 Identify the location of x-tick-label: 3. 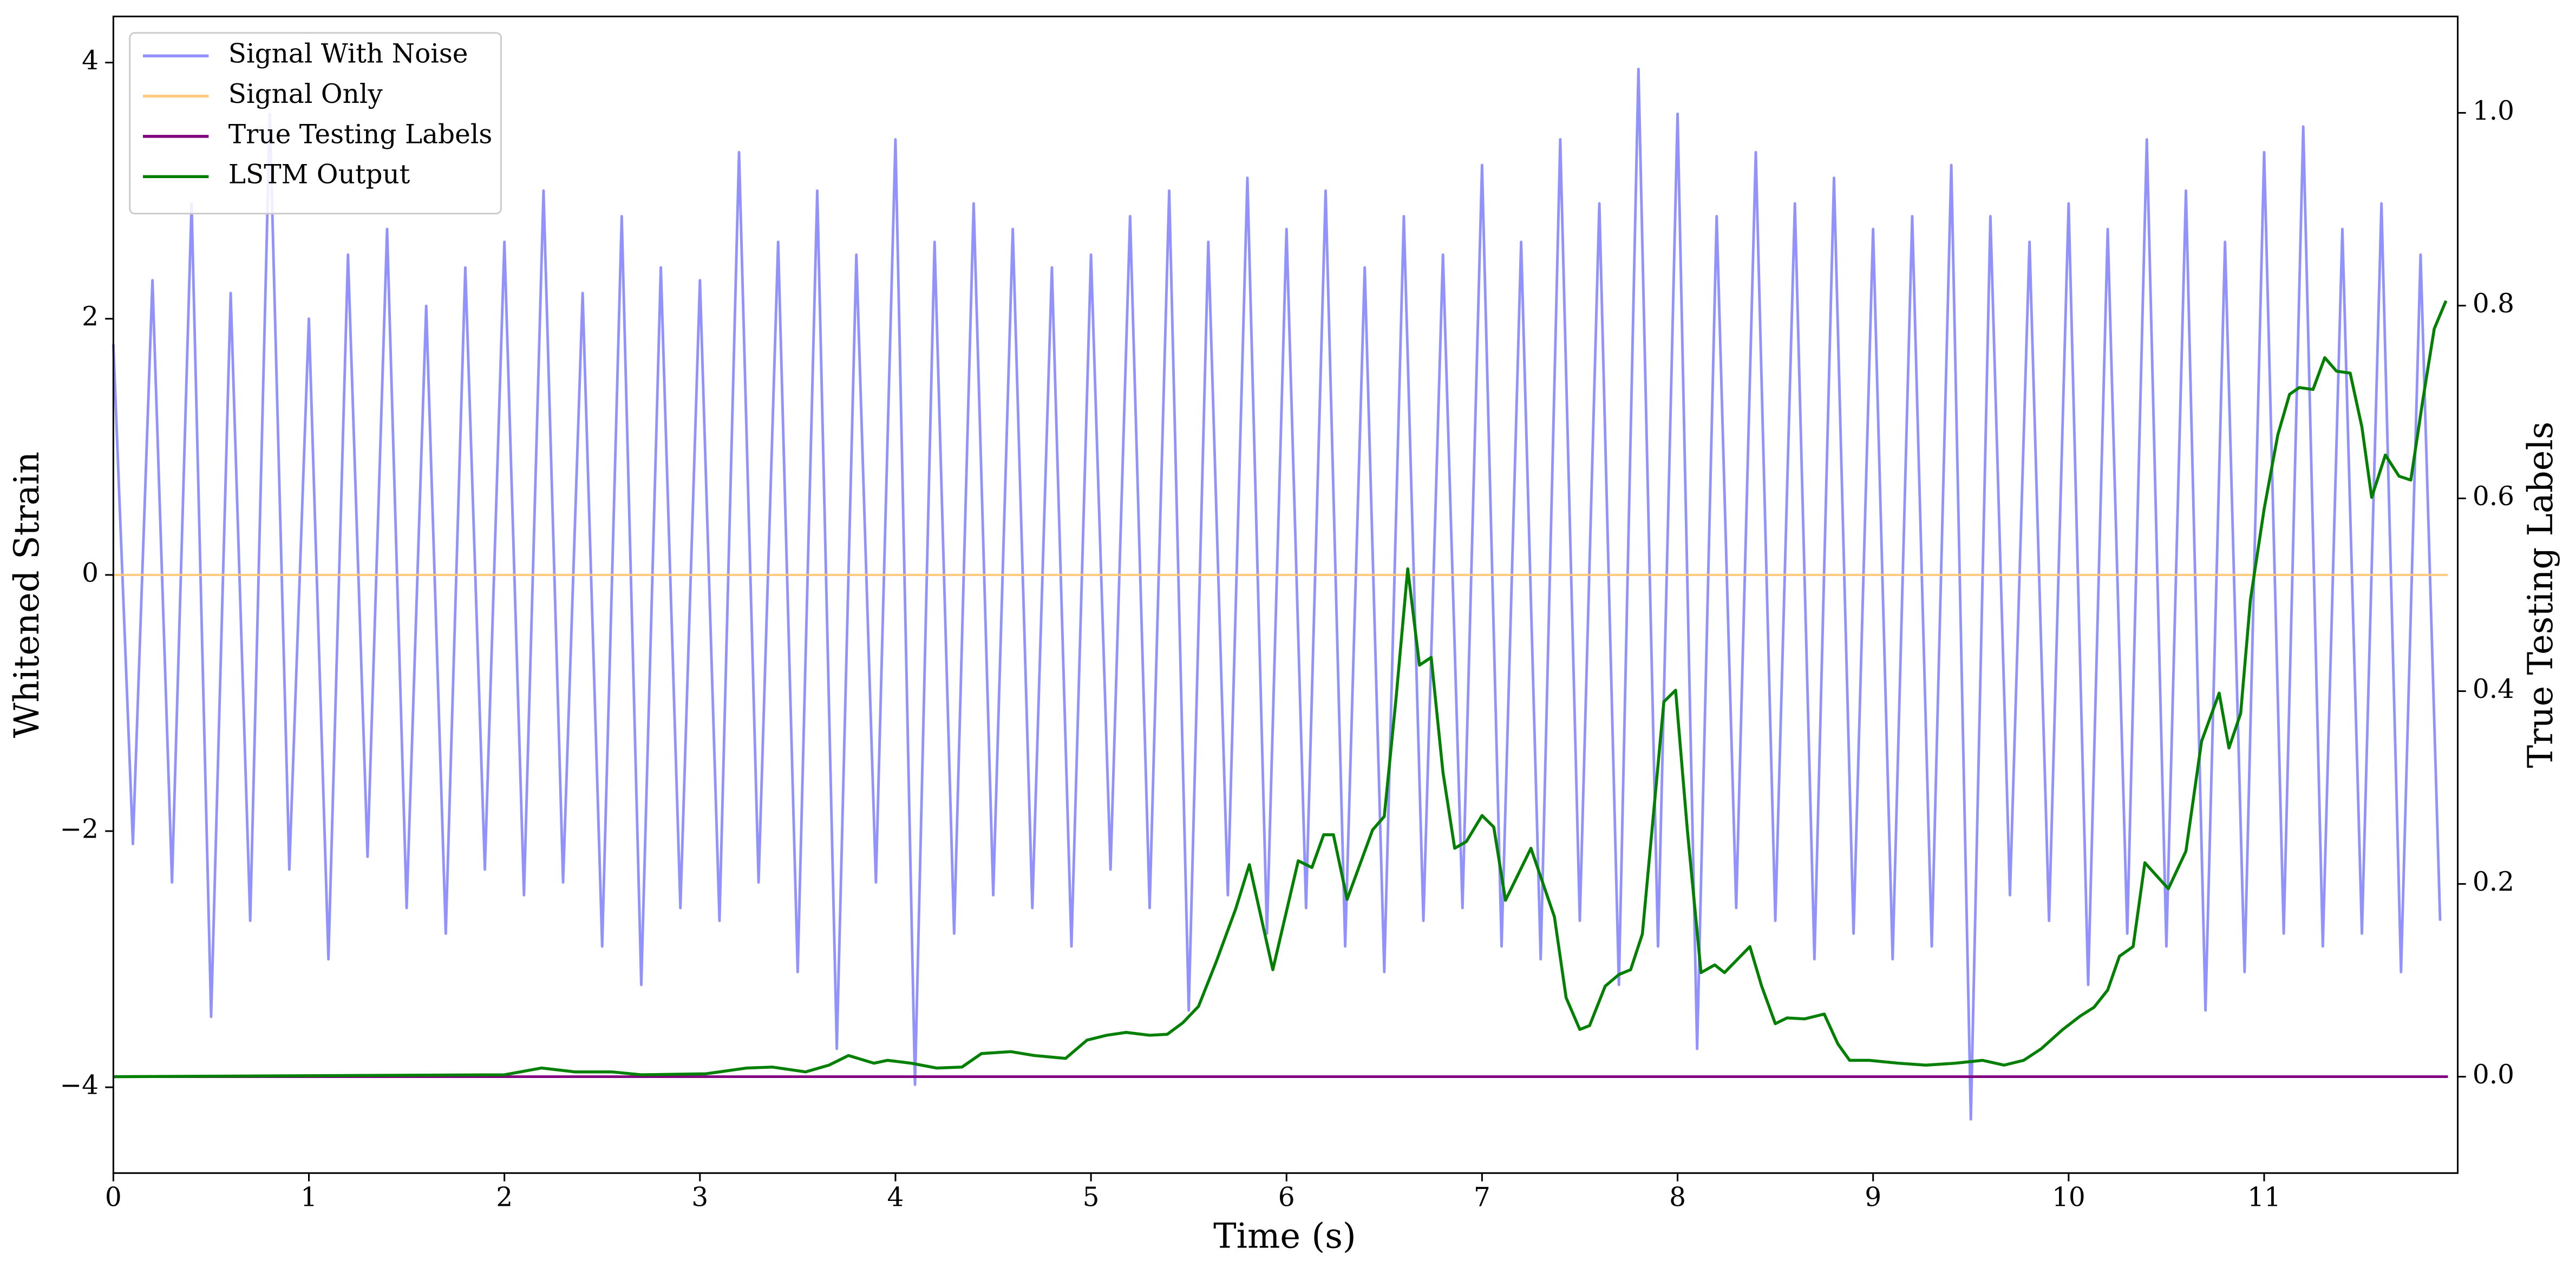
(699, 1197).